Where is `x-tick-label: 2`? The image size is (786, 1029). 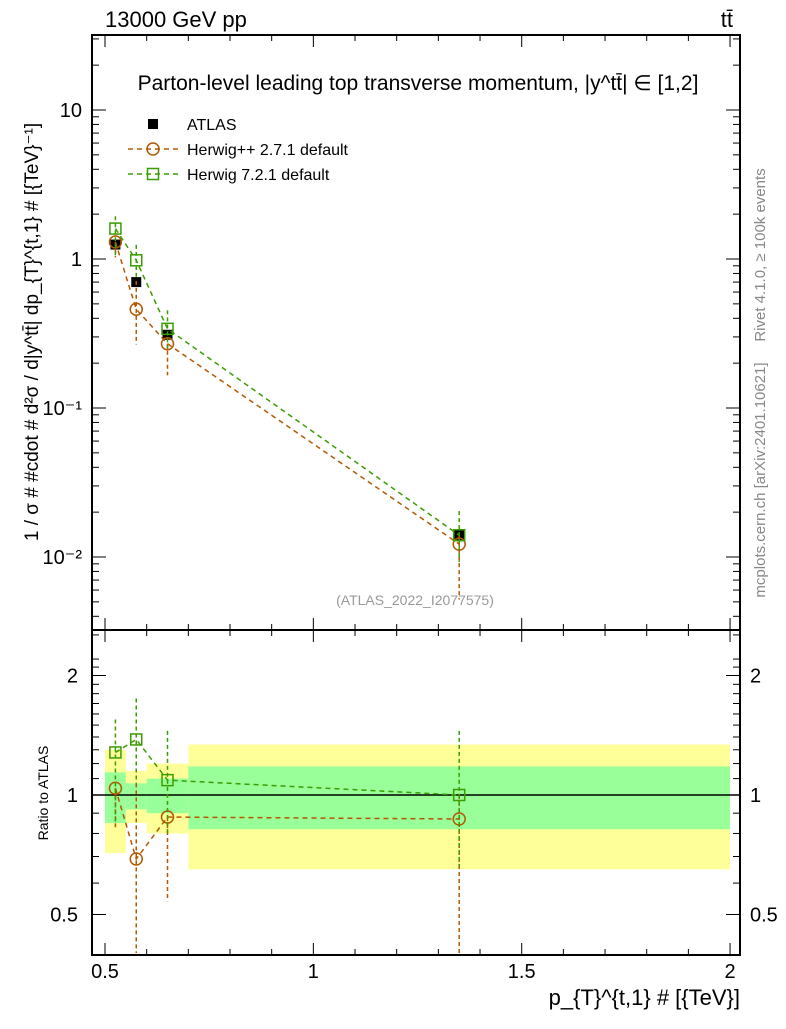
x-tick-label: 2 is located at coordinates (729, 972).